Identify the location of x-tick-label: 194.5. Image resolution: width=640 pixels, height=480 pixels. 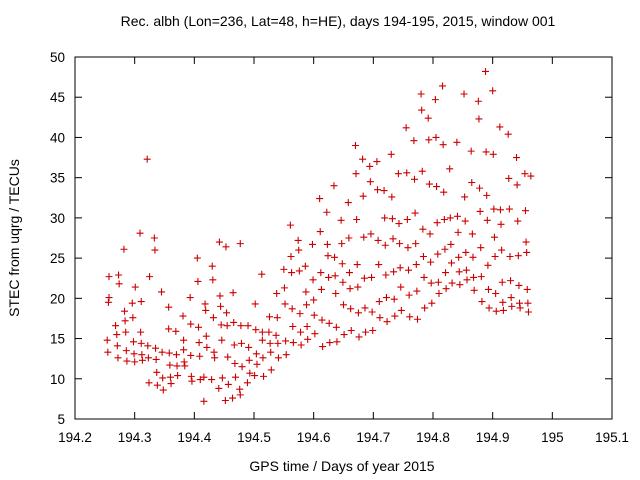
(254, 437).